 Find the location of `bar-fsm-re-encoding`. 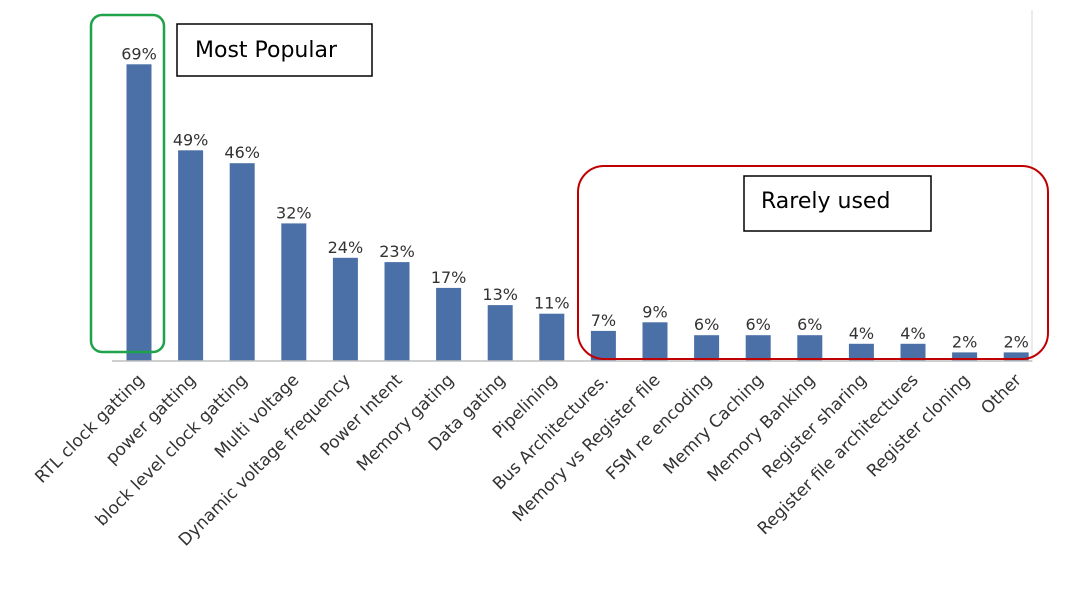

bar-fsm-re-encoding is located at coordinates (707, 348).